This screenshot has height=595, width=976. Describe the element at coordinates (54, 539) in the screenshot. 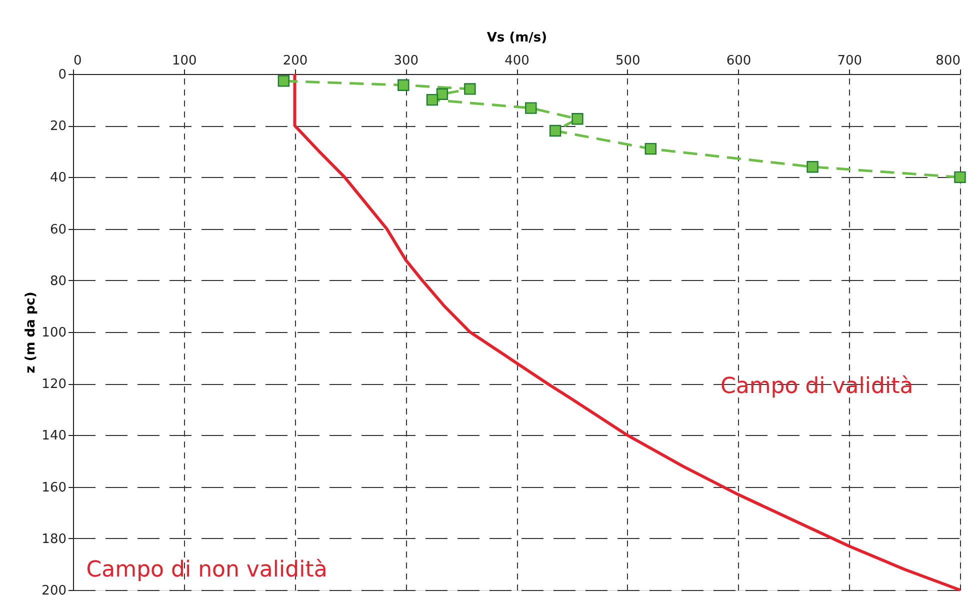

I see `y-tick-label: 180` at that location.